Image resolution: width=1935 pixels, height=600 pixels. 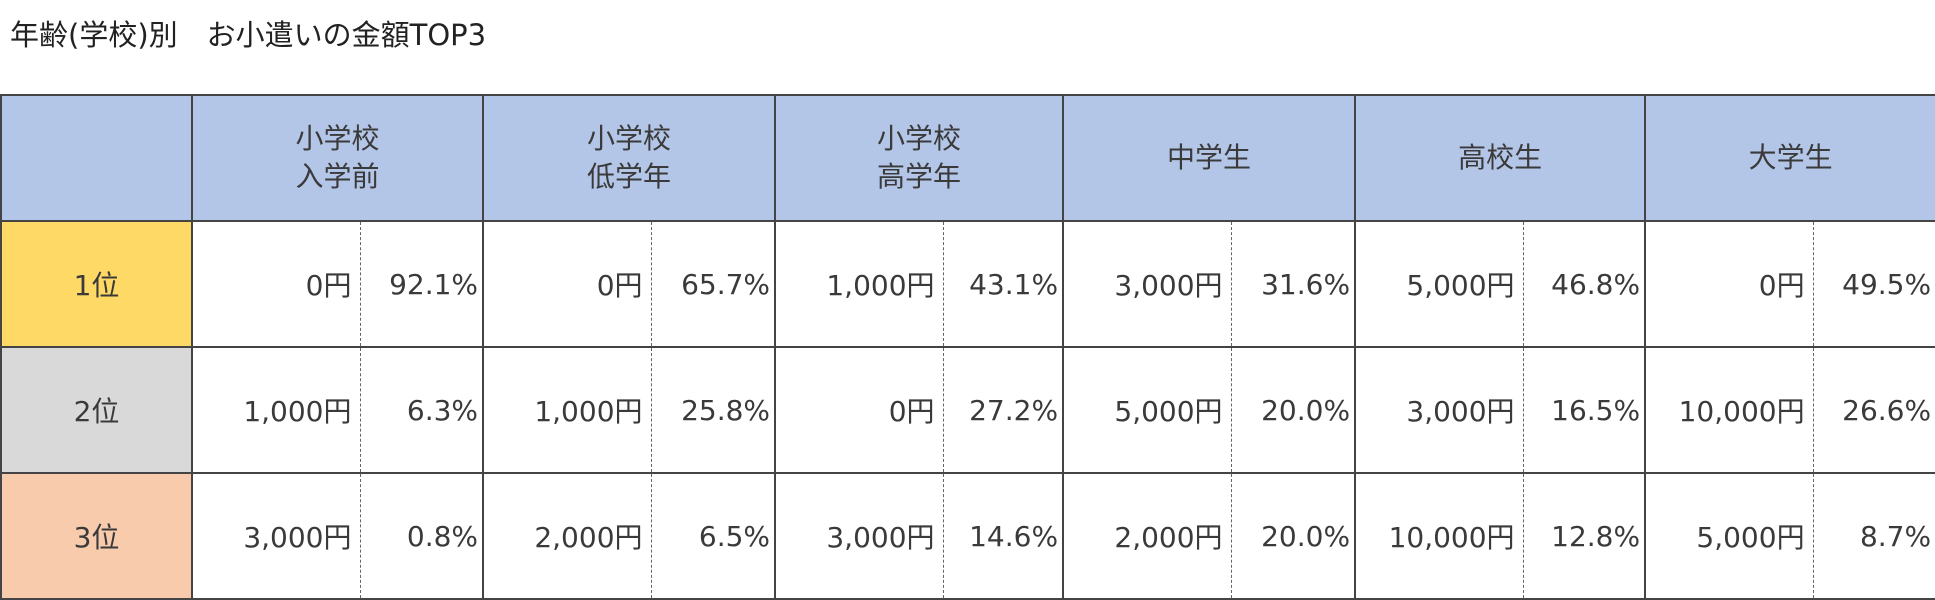 I want to click on column-header-line1: 高校生, so click(x=1500, y=157).